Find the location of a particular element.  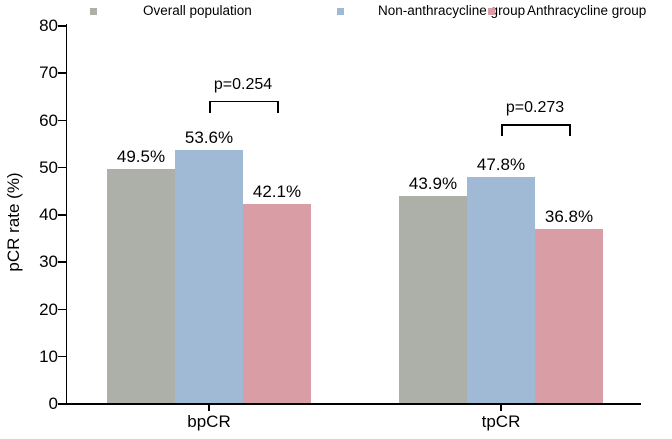

value-label: 53.6% is located at coordinates (209, 137).